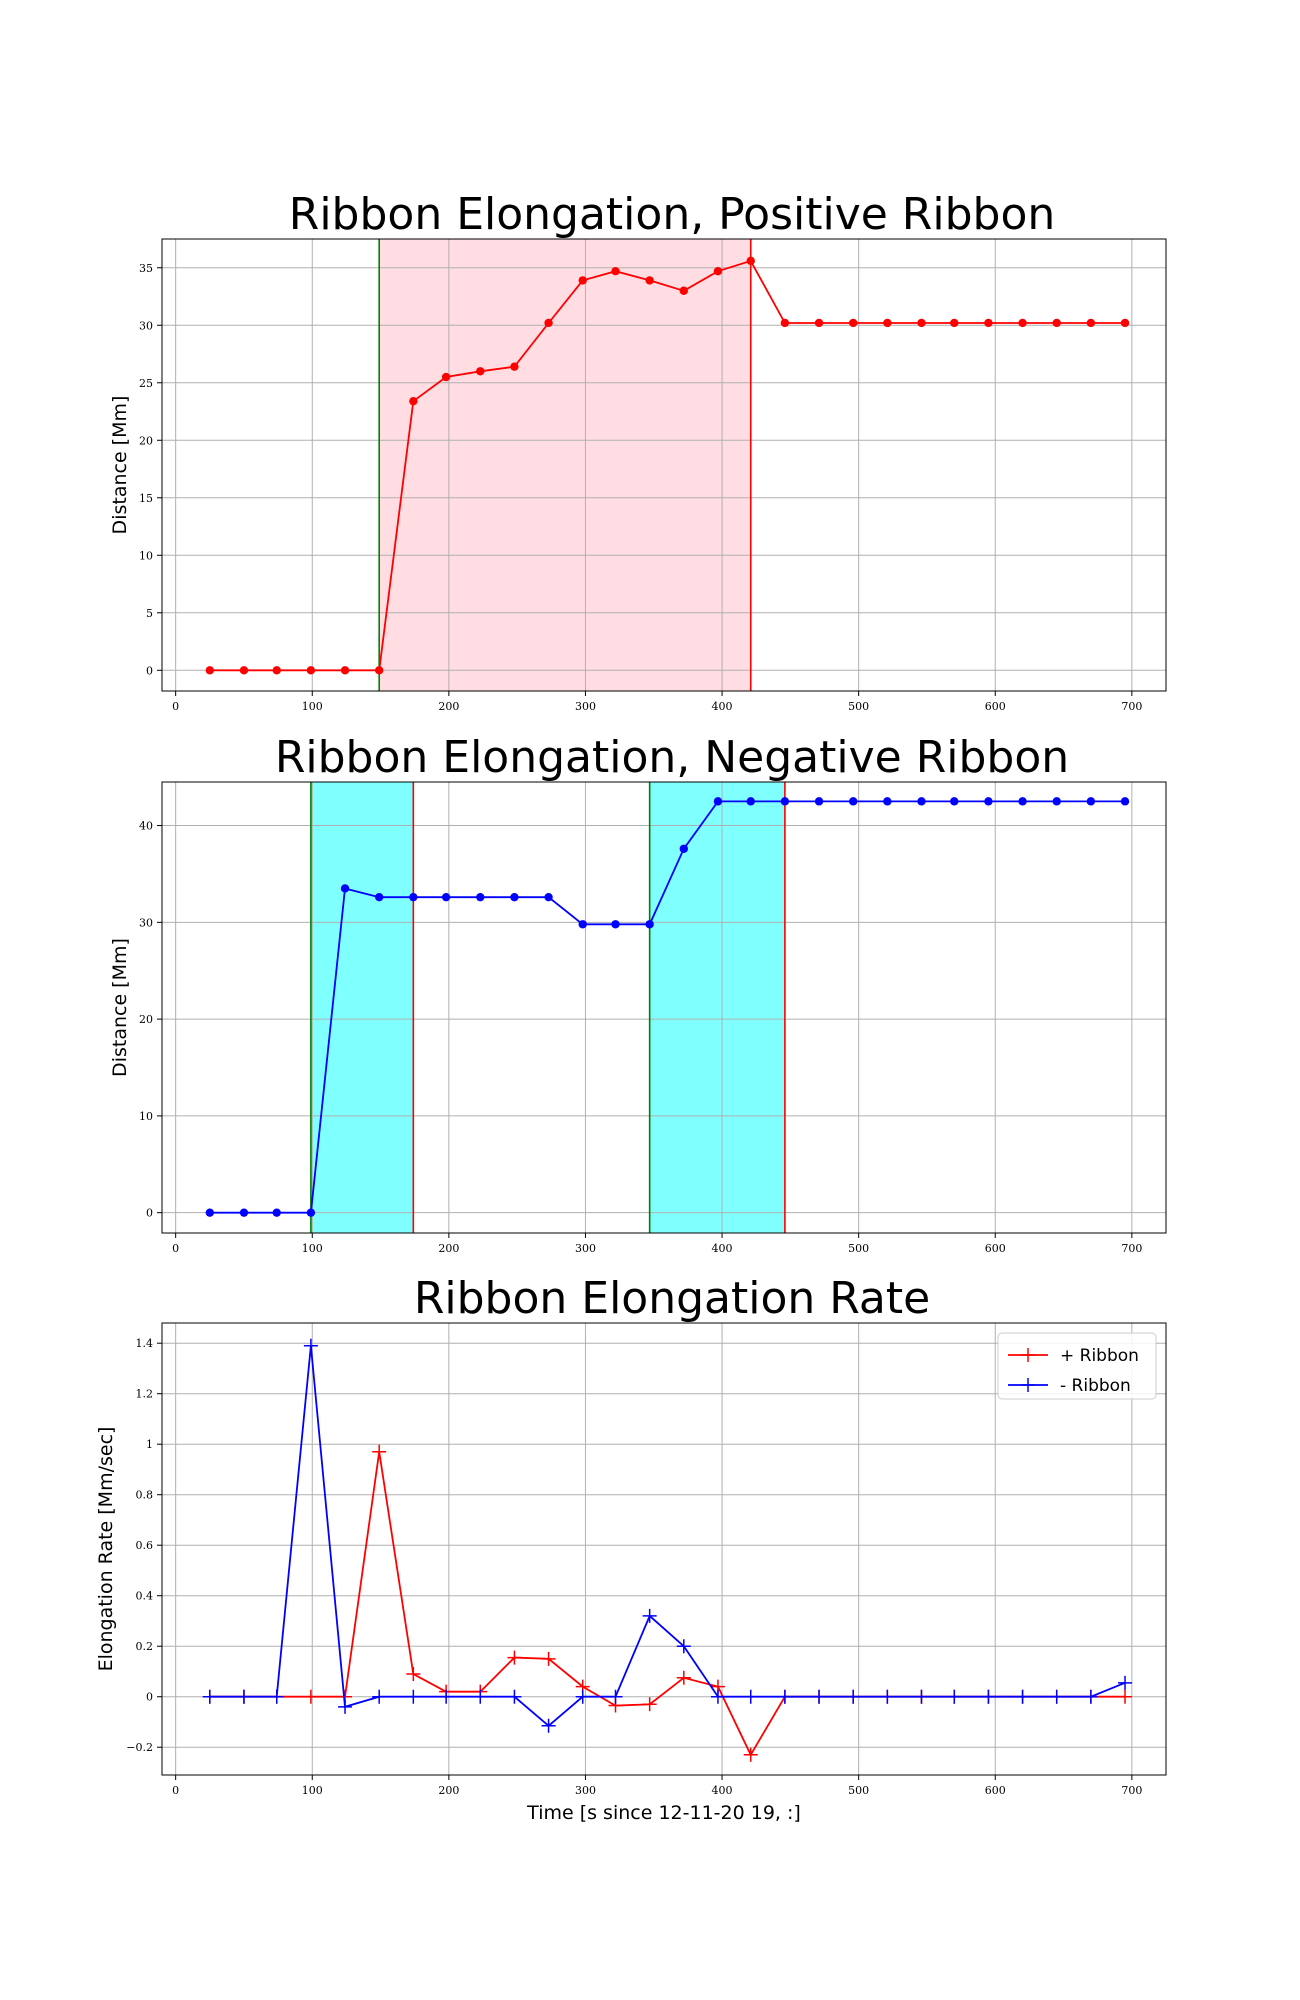 The height and width of the screenshot is (2000, 1300). What do you see at coordinates (145, 1646) in the screenshot?
I see `y-tick-label: 0.2` at bounding box center [145, 1646].